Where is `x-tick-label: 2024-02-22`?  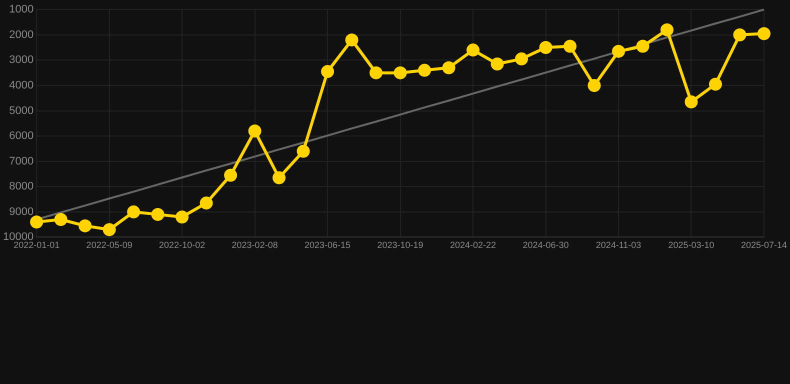
x-tick-label: 2024-02-22 is located at coordinates (473, 245).